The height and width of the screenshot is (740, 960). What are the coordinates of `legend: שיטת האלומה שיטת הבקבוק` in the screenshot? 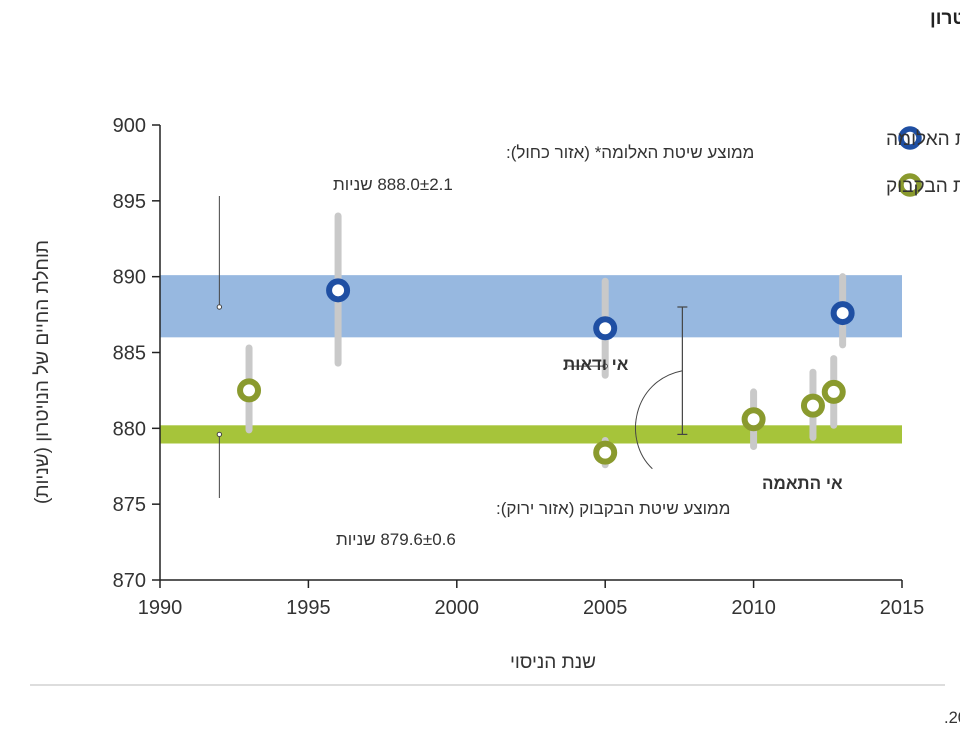 It's located at (923, 161).